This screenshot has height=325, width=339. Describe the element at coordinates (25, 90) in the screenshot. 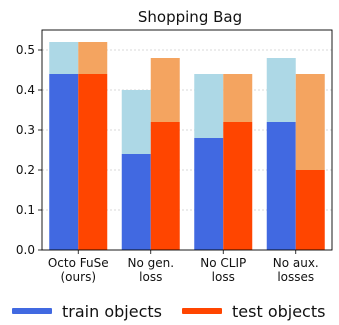

I see `y-tick-label: 0.4` at that location.